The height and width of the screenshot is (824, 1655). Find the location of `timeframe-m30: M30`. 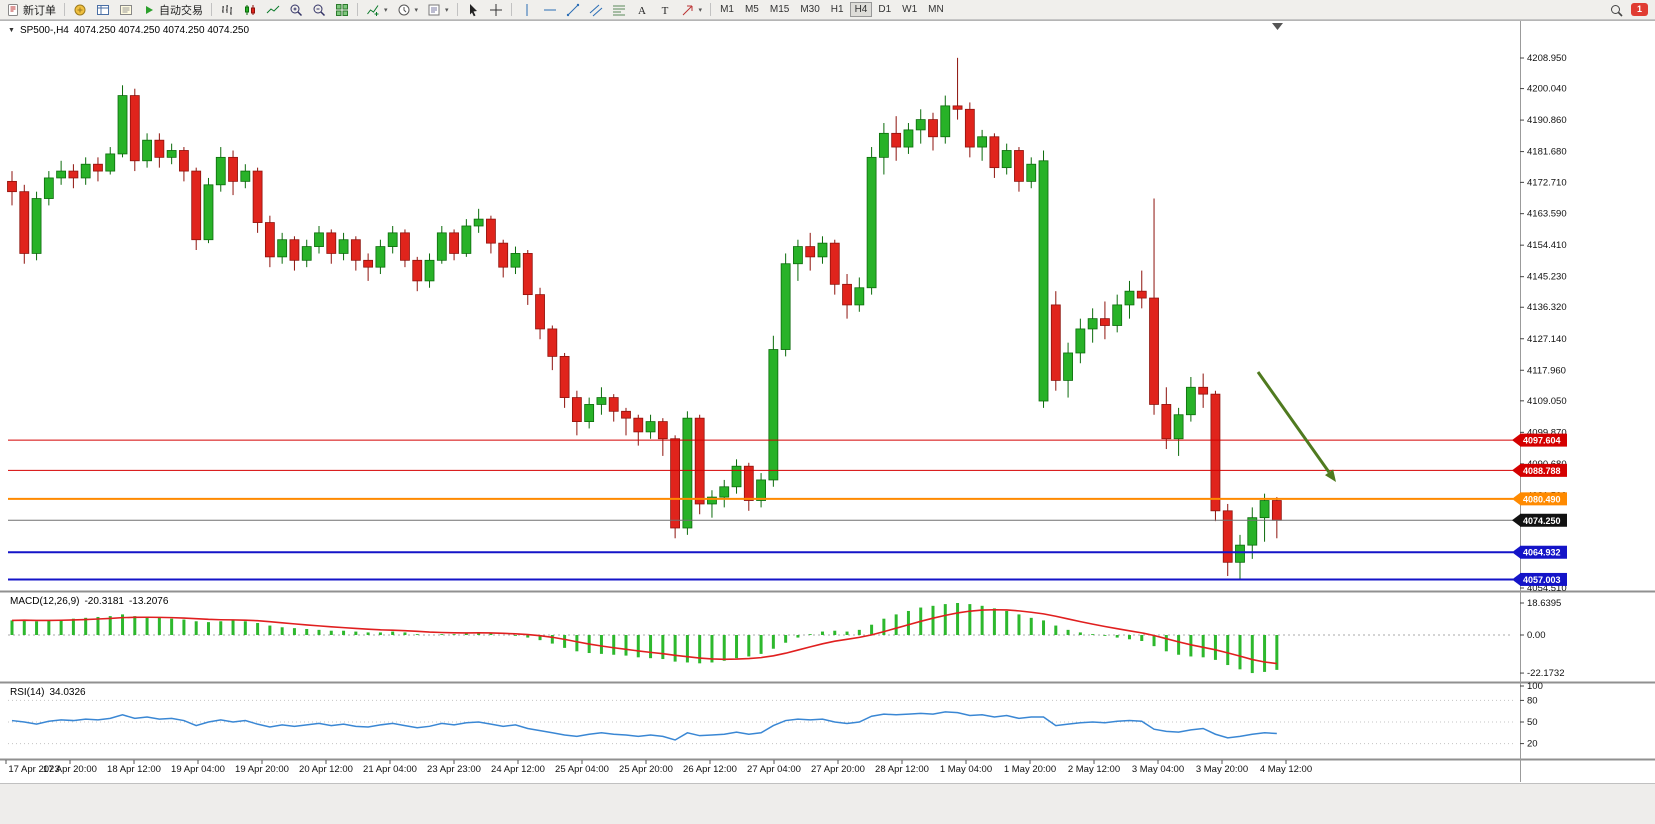

timeframe-m30: M30 is located at coordinates (809, 9).